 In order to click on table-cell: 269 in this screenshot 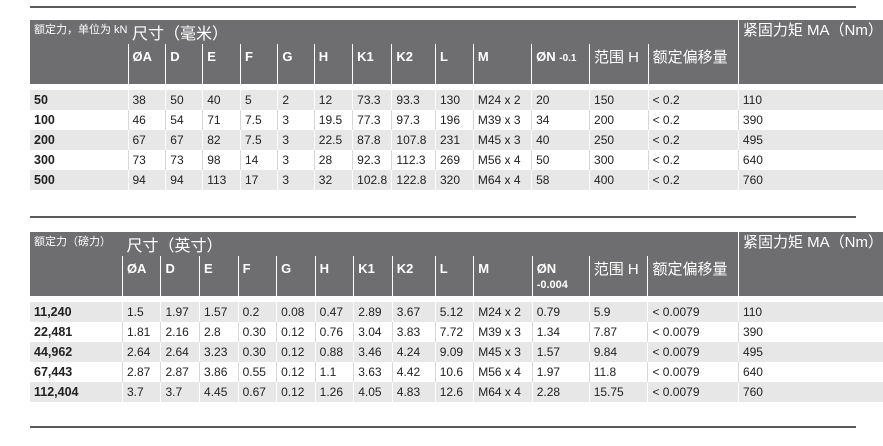, I will do `click(454, 160)`.